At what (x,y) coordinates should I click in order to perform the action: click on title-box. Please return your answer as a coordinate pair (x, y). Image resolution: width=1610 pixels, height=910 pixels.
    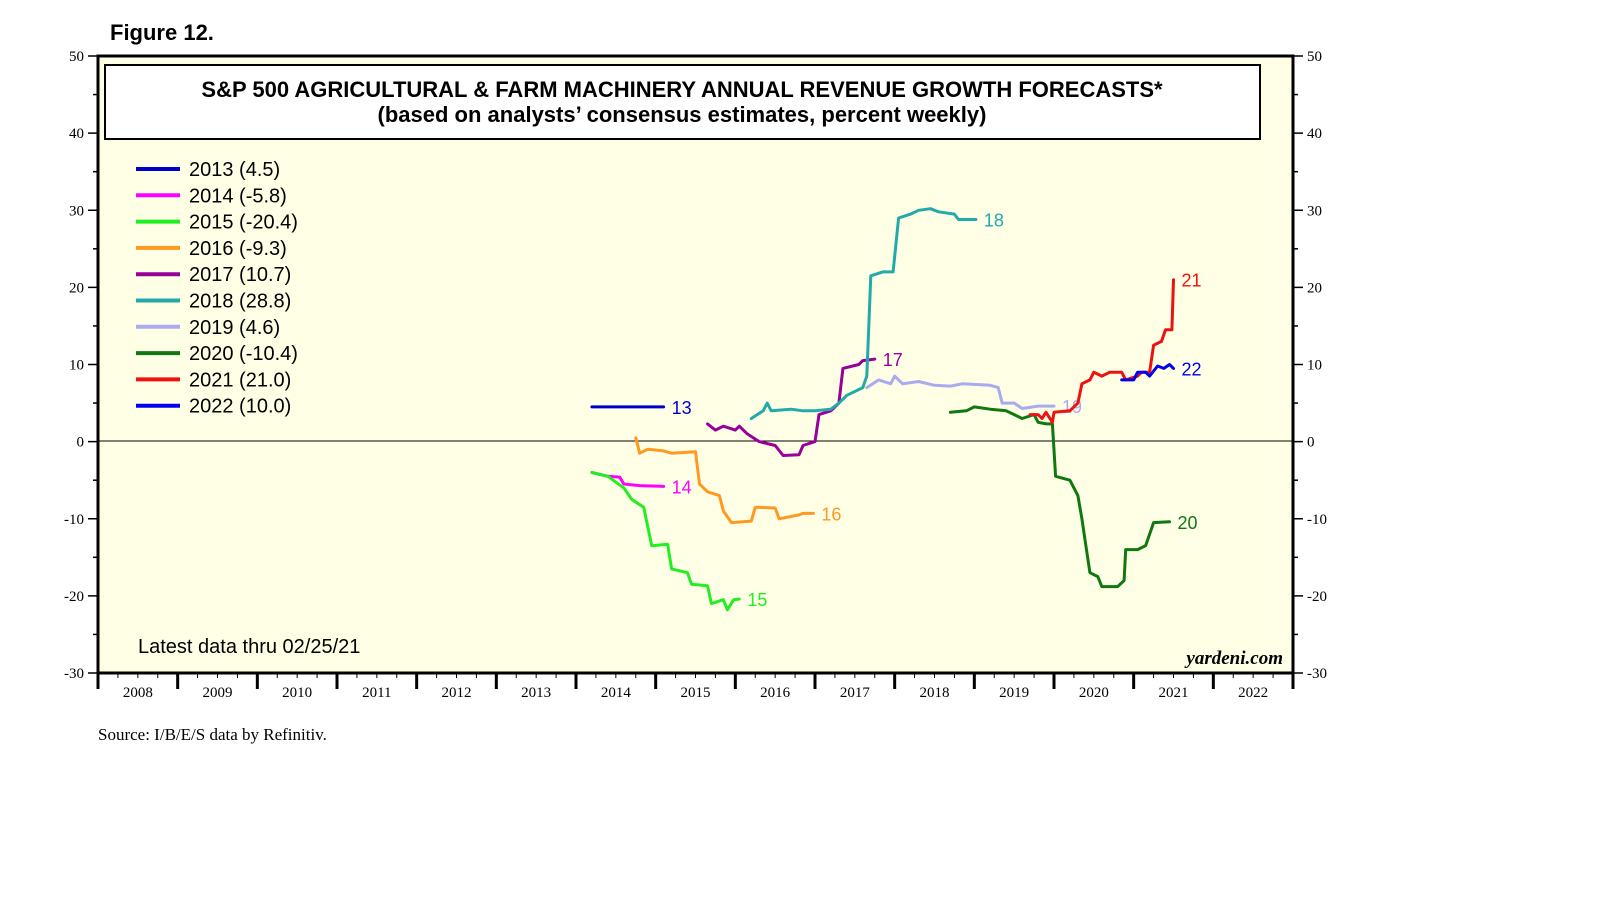
    Looking at the image, I should click on (682, 102).